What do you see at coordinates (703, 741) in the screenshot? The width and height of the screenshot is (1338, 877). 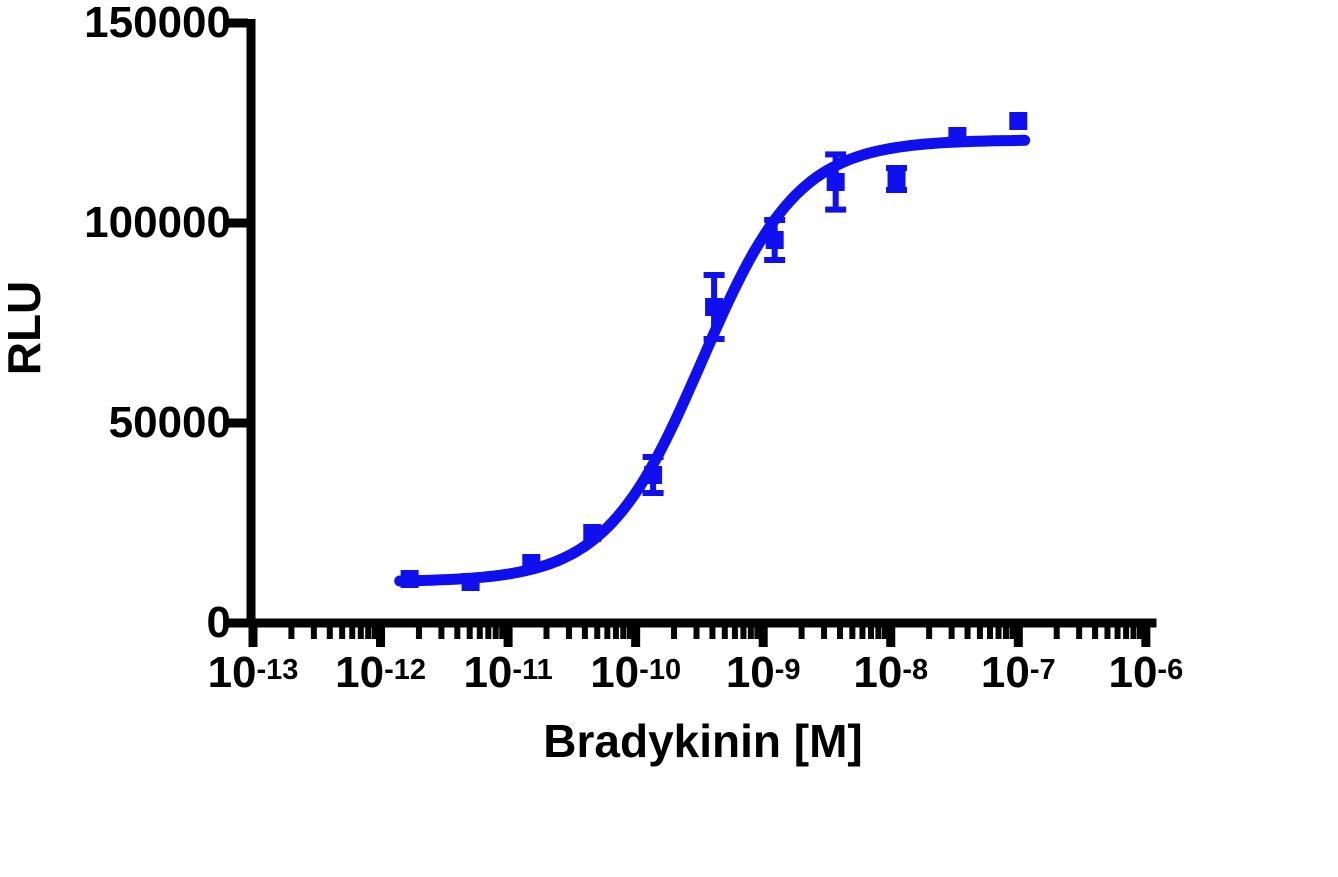 I see `x-axis-title: Bradykinin [M]` at bounding box center [703, 741].